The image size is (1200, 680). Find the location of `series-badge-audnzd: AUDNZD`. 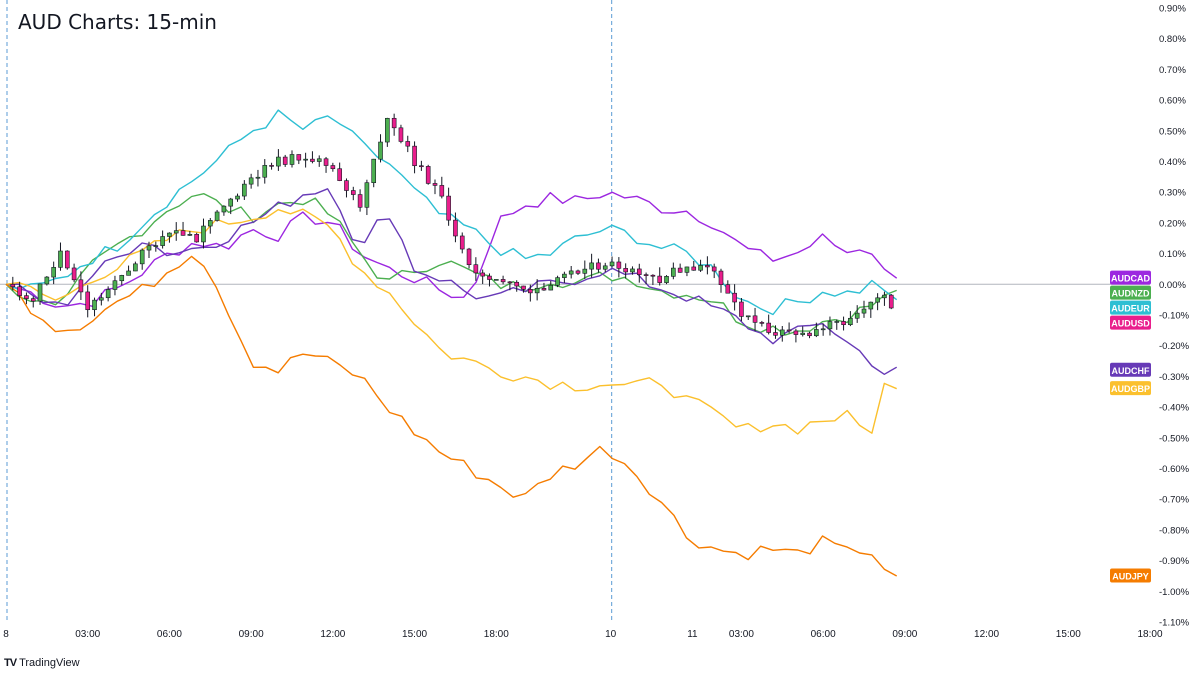

series-badge-audnzd: AUDNZD is located at coordinates (1130, 292).